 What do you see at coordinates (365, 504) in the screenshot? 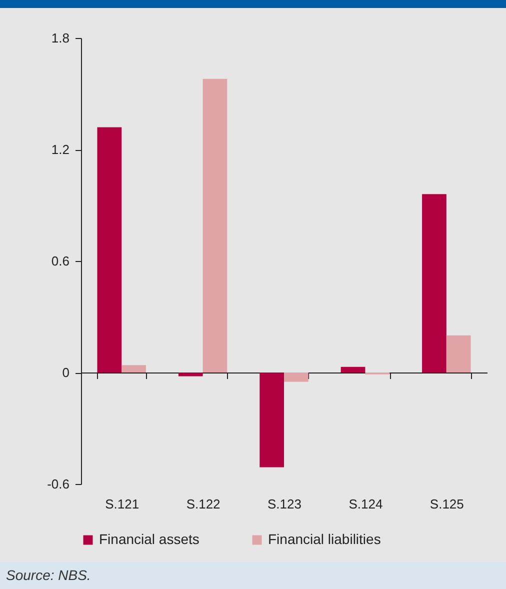
I see `x-tick-label: S.124` at bounding box center [365, 504].